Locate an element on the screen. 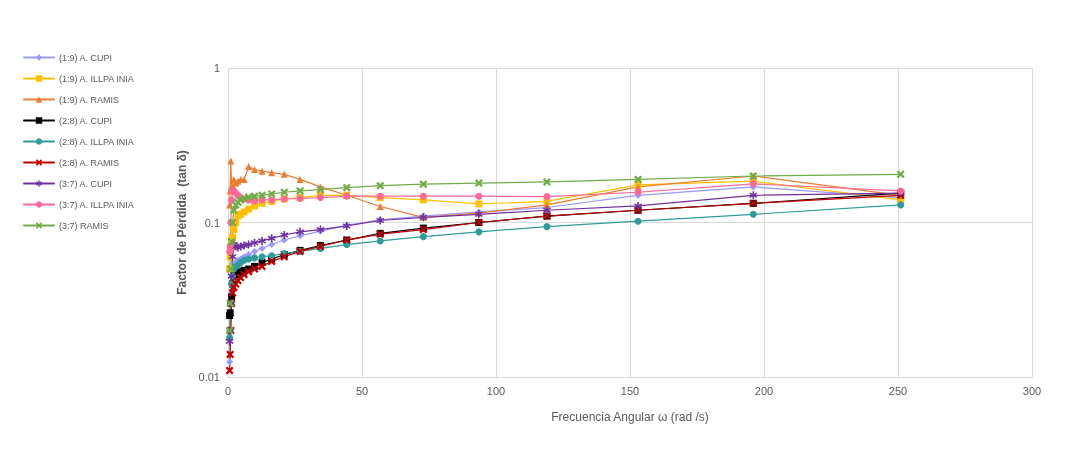 The width and height of the screenshot is (1068, 475). legend-label: (1:9) A. ILLPA INIA is located at coordinates (96, 78).